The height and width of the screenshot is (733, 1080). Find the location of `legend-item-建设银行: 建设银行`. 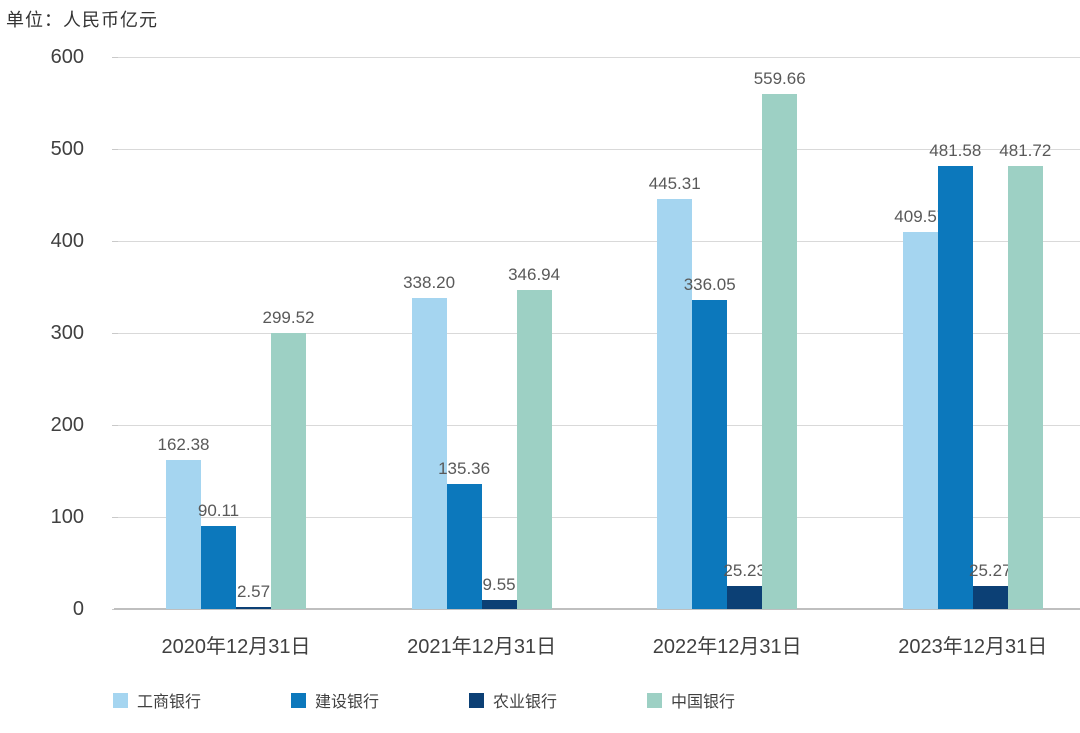

legend-item-建设银行: 建设银行 is located at coordinates (335, 700).